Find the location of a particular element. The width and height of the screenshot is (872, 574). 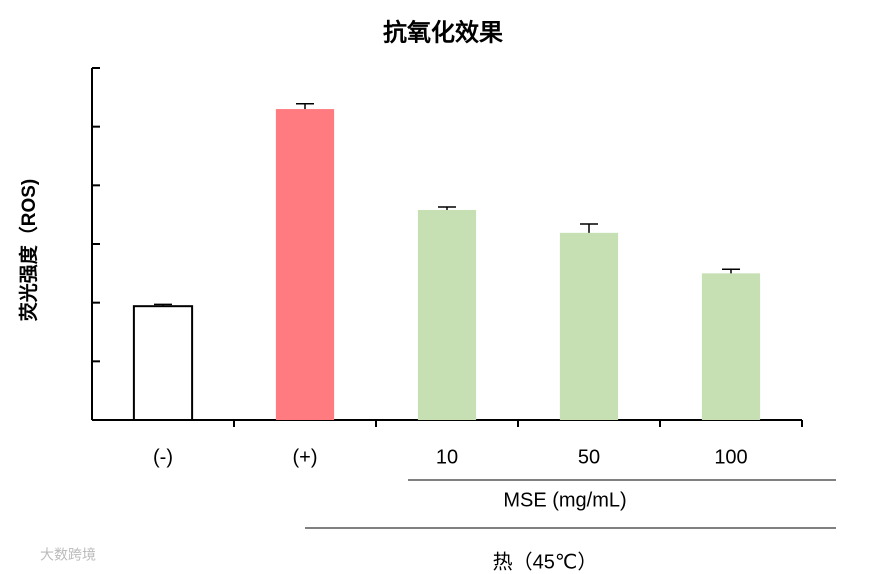

x-tick-label: (+) is located at coordinates (305, 457).